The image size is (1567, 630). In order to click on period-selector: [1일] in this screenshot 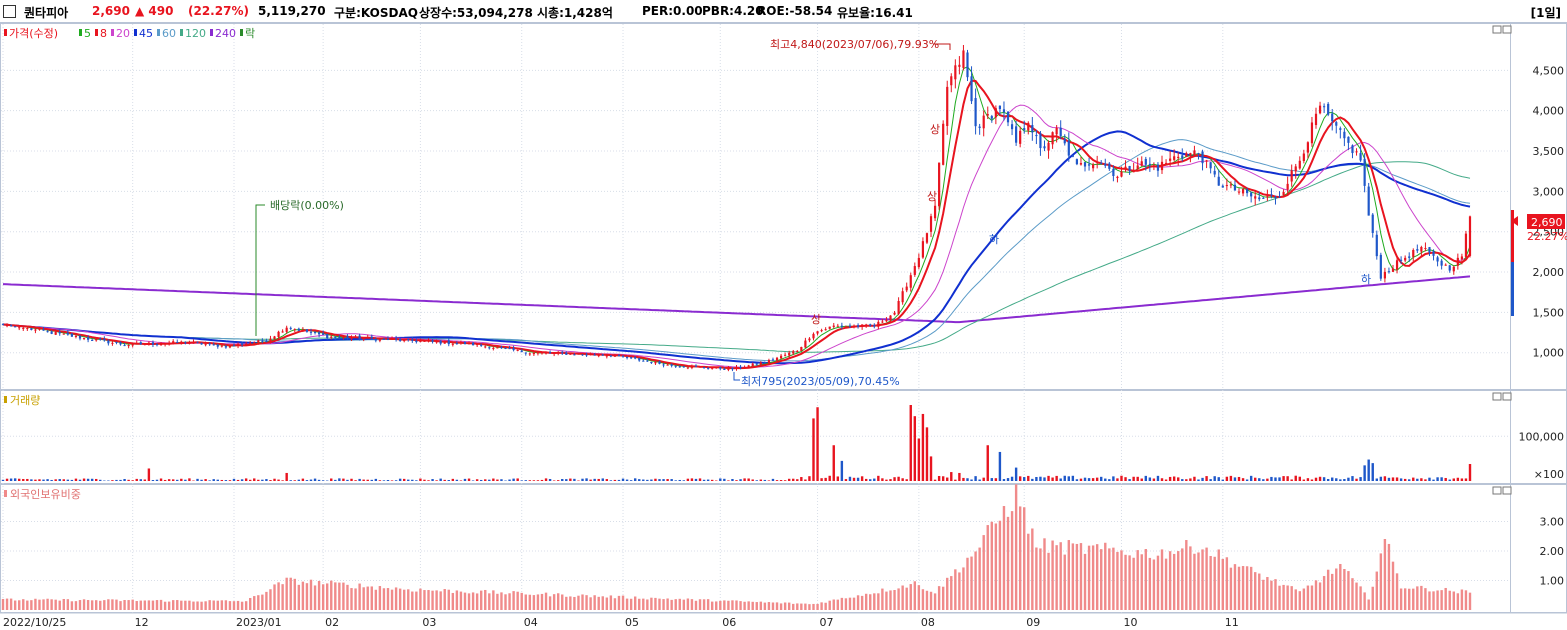, I will do `click(1545, 13)`.